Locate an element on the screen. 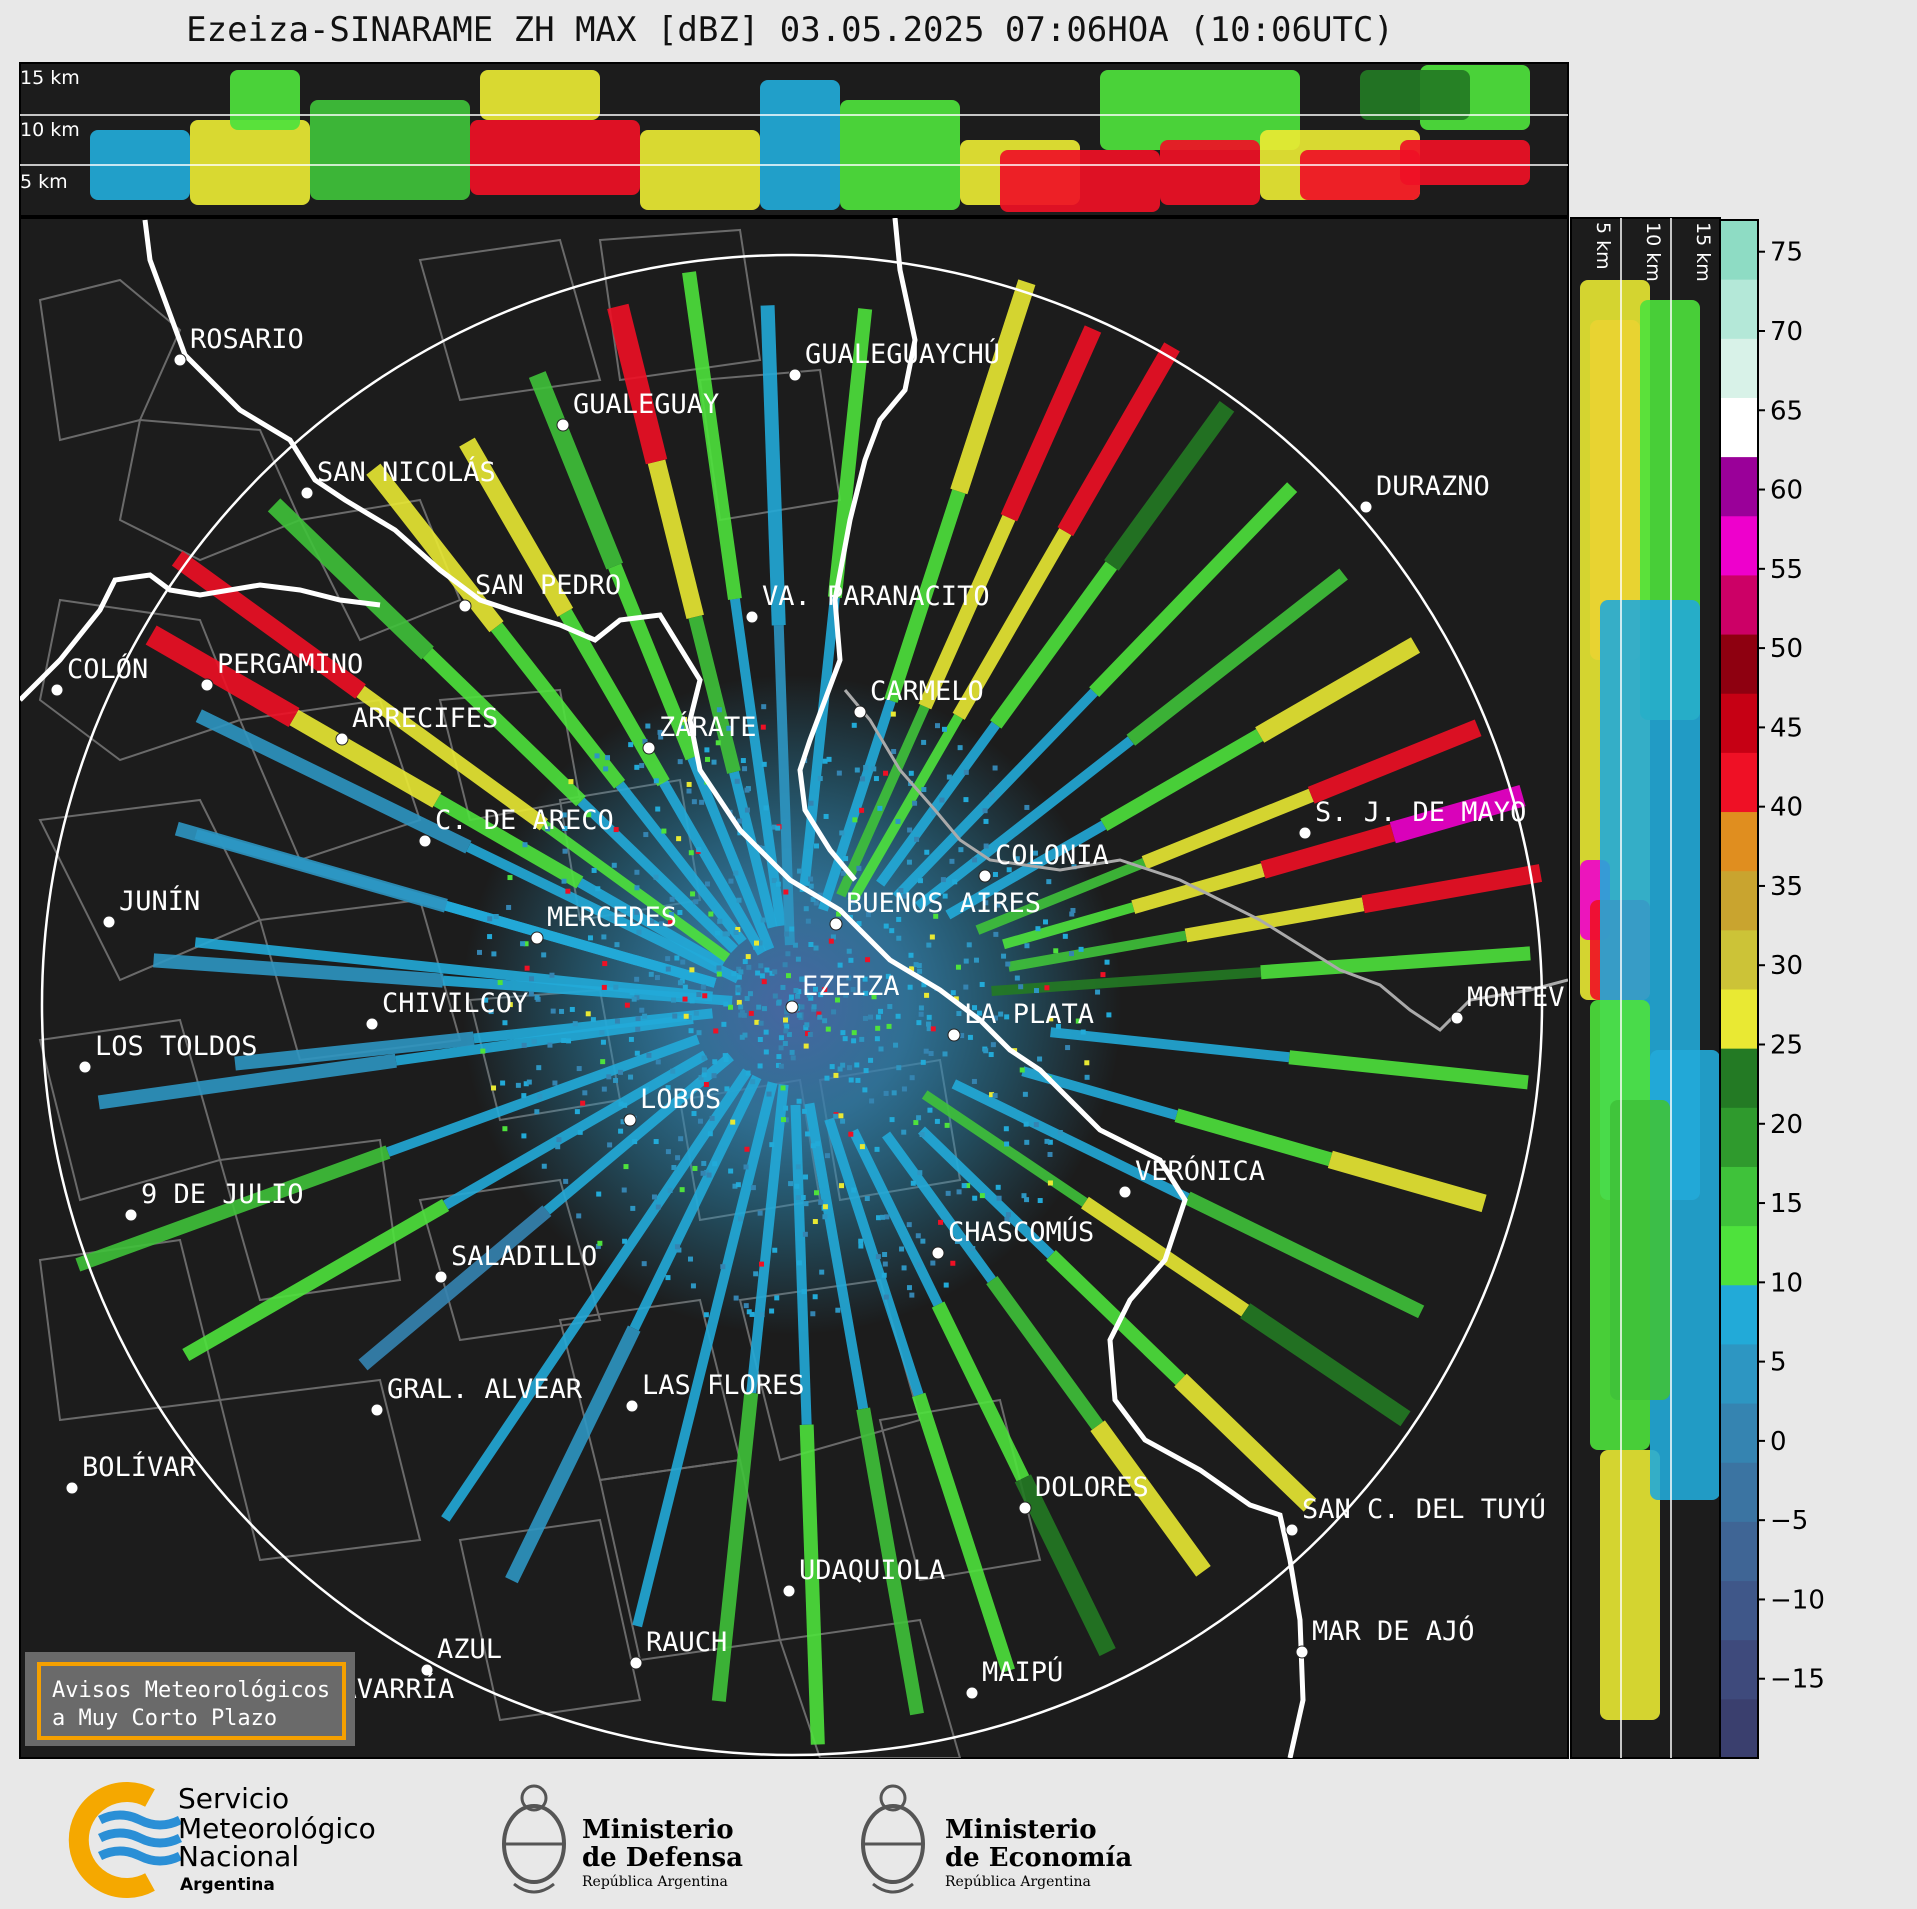 The height and width of the screenshot is (1909, 1917). city-marker: CARMELO is located at coordinates (918, 697).